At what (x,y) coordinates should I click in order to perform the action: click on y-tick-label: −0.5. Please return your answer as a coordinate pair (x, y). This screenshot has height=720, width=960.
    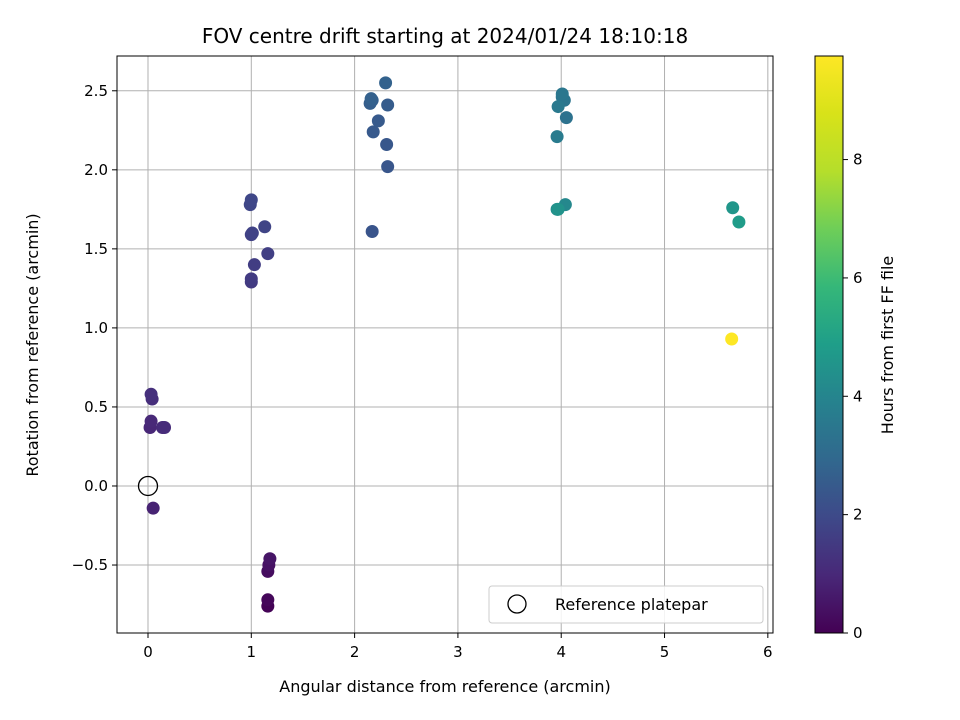
    Looking at the image, I should click on (90, 565).